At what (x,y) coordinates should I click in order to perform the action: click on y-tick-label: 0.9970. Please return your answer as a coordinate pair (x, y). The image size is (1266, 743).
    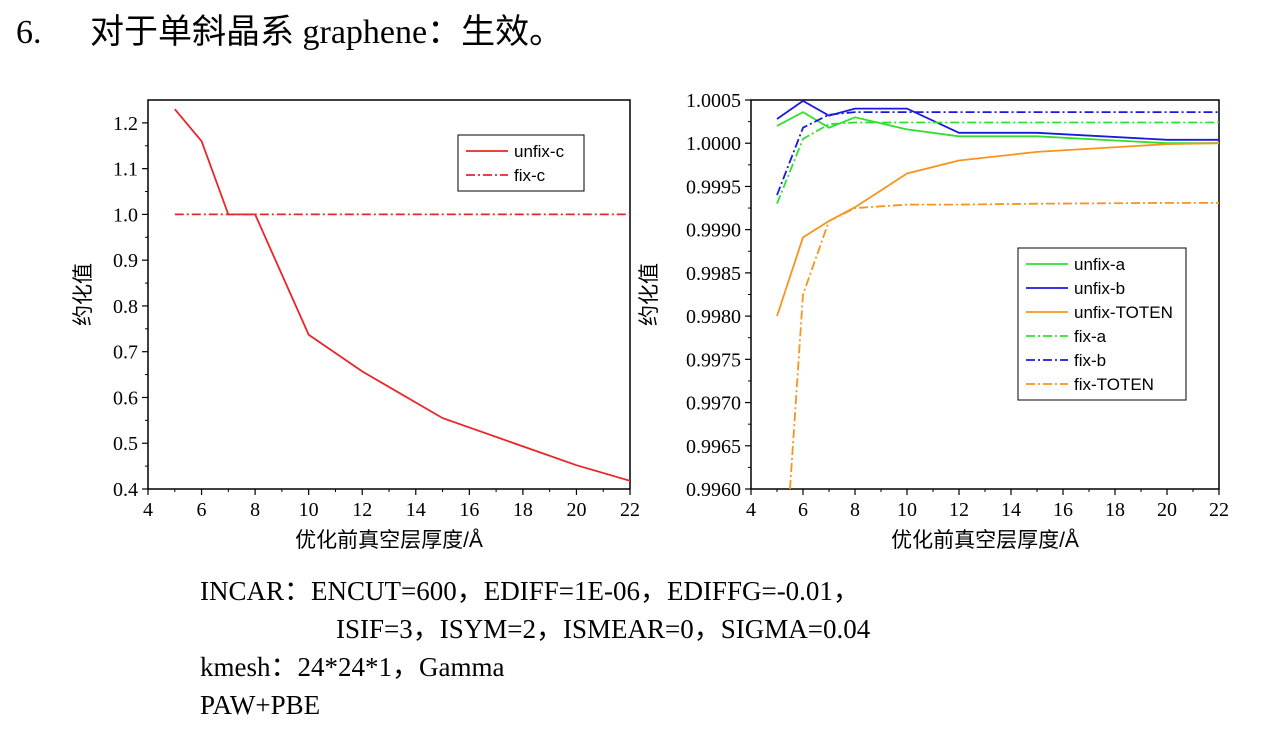
    Looking at the image, I should click on (713, 404).